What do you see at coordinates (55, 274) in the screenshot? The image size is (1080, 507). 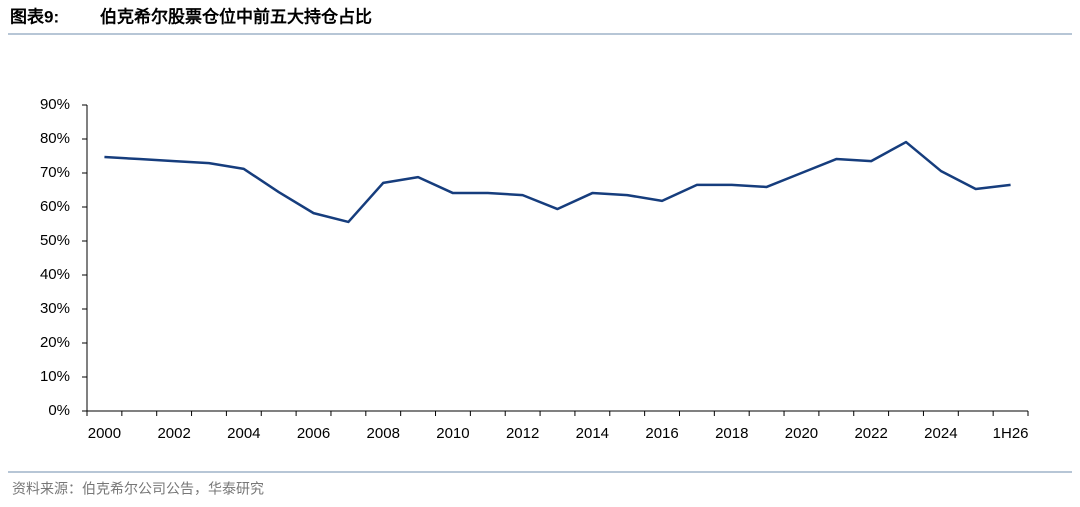 I see `y-tick-label: 40%` at bounding box center [55, 274].